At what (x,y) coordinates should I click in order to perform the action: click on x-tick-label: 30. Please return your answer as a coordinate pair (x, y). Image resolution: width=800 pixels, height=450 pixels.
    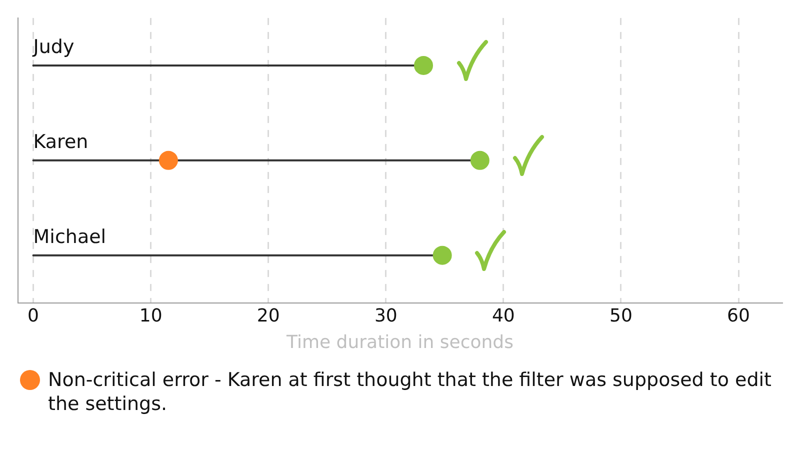
    Looking at the image, I should click on (386, 315).